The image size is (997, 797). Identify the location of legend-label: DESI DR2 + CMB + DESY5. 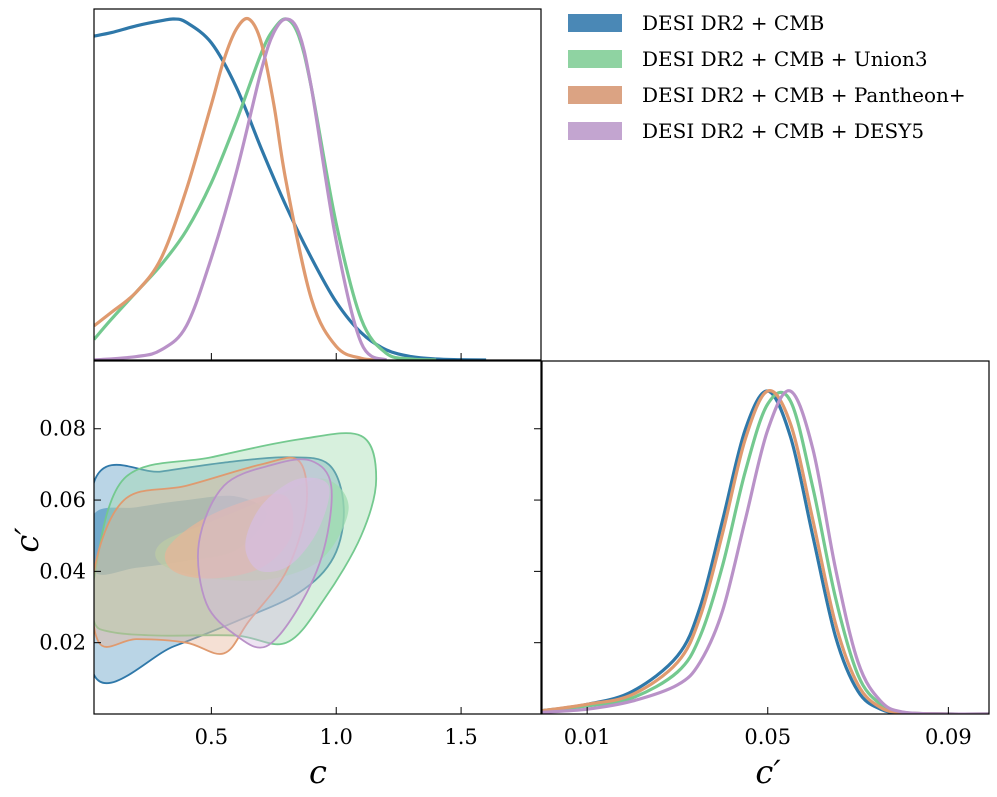
(783, 131).